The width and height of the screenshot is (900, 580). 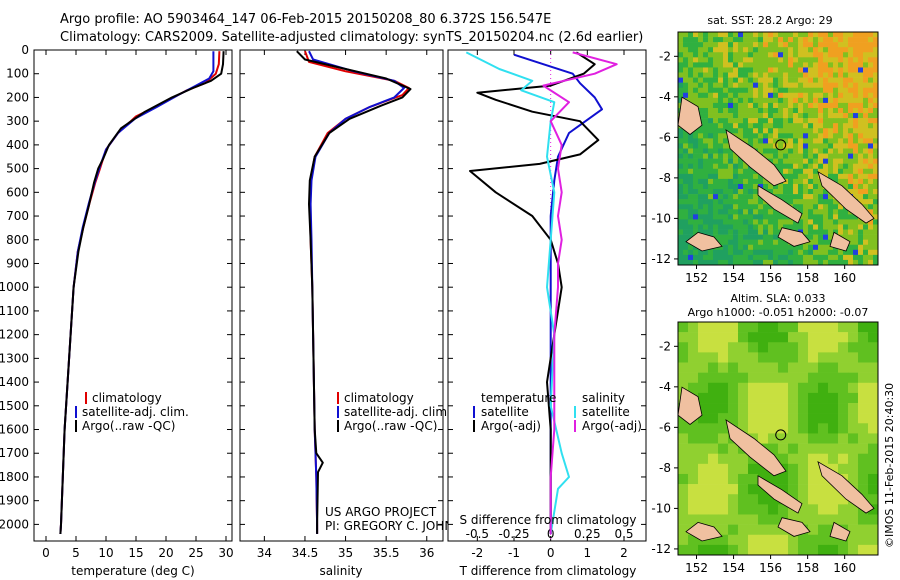 What do you see at coordinates (14, 335) in the screenshot?
I see `depth-tick-label: 1200` at bounding box center [14, 335].